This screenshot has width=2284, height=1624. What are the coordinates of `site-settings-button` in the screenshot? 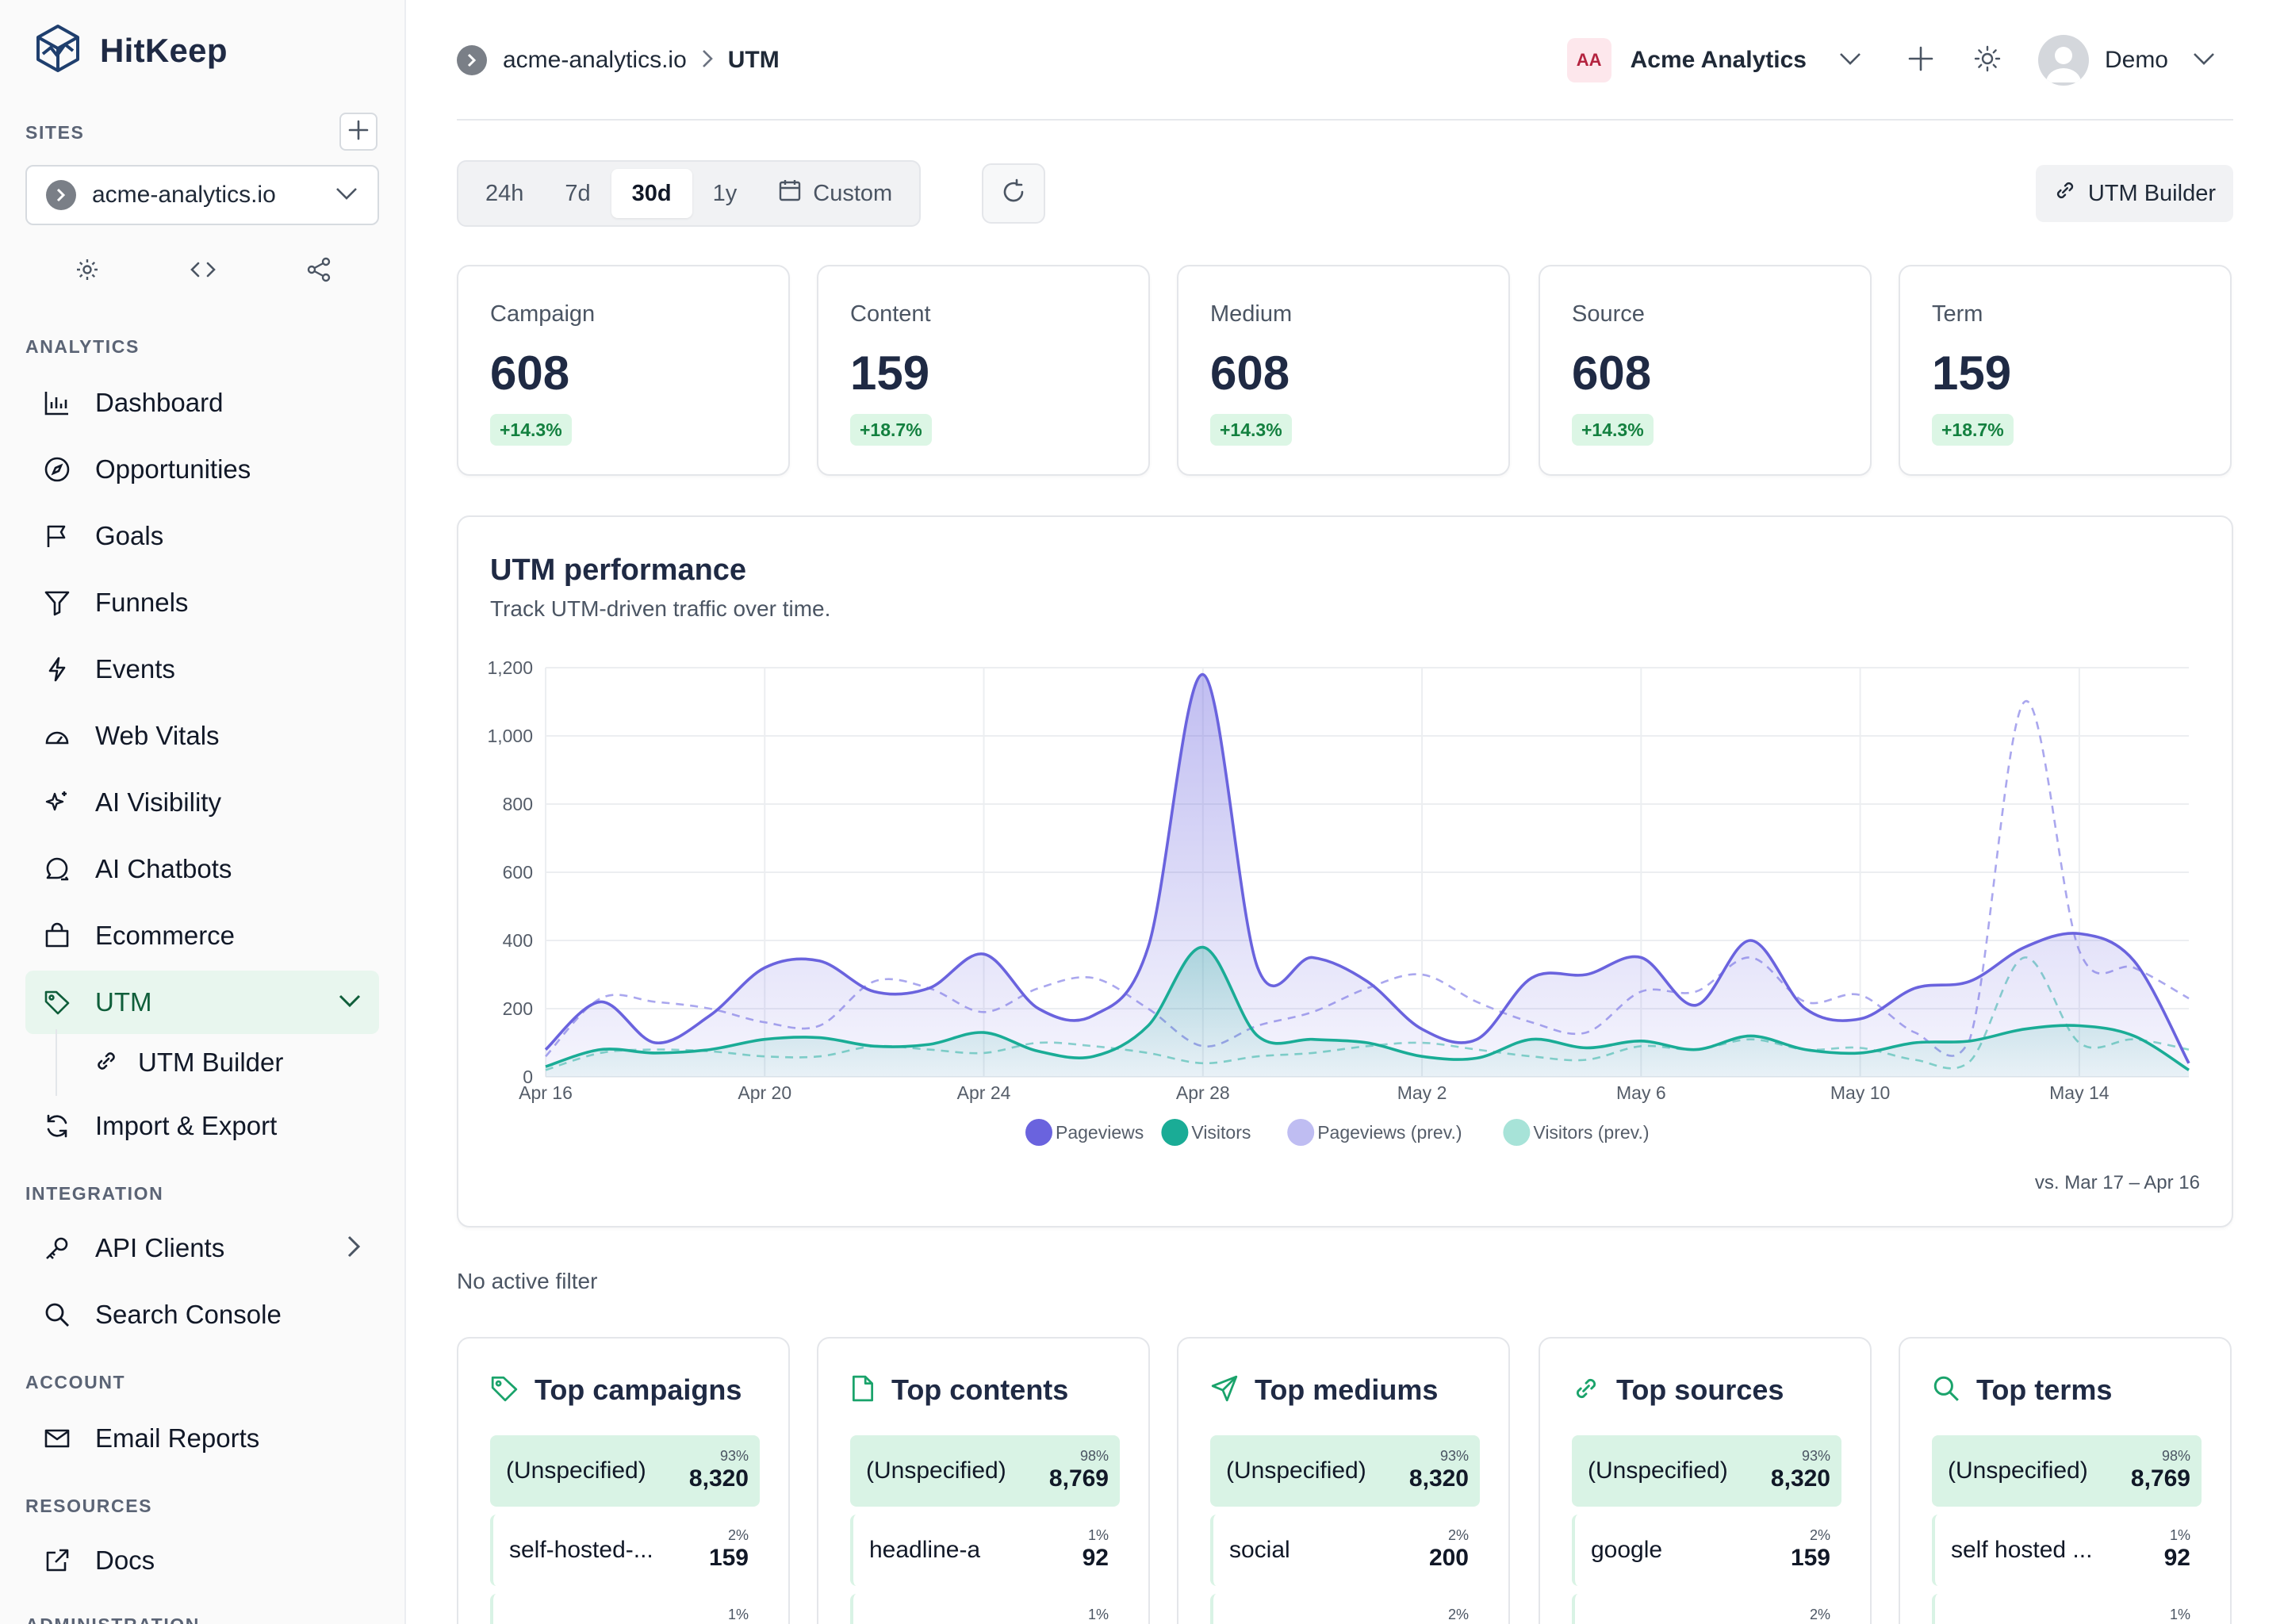 It's located at (87, 271).